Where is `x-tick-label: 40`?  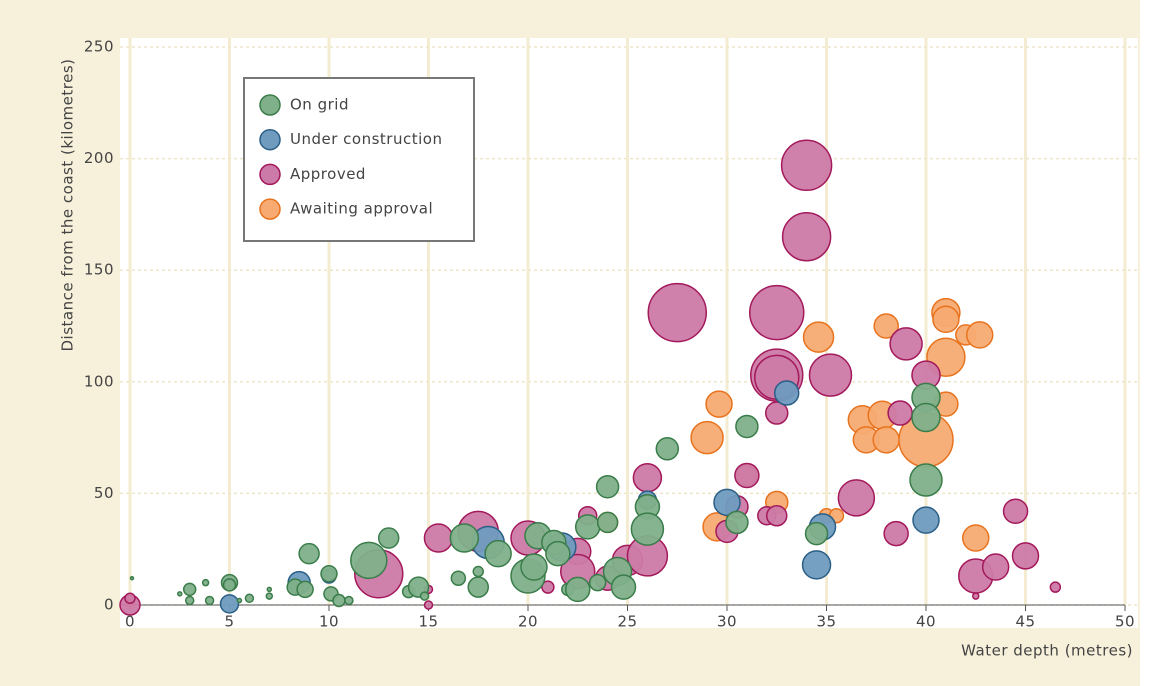
x-tick-label: 40 is located at coordinates (926, 622).